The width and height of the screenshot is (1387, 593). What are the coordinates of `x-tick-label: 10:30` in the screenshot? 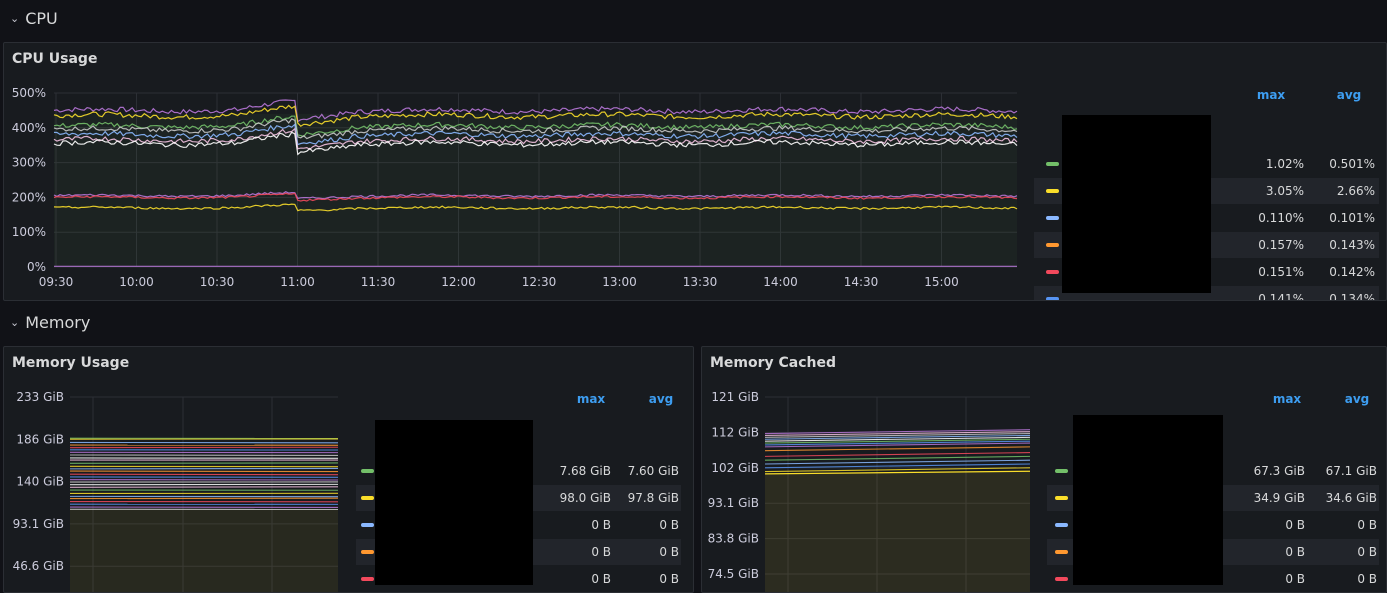 It's located at (217, 282).